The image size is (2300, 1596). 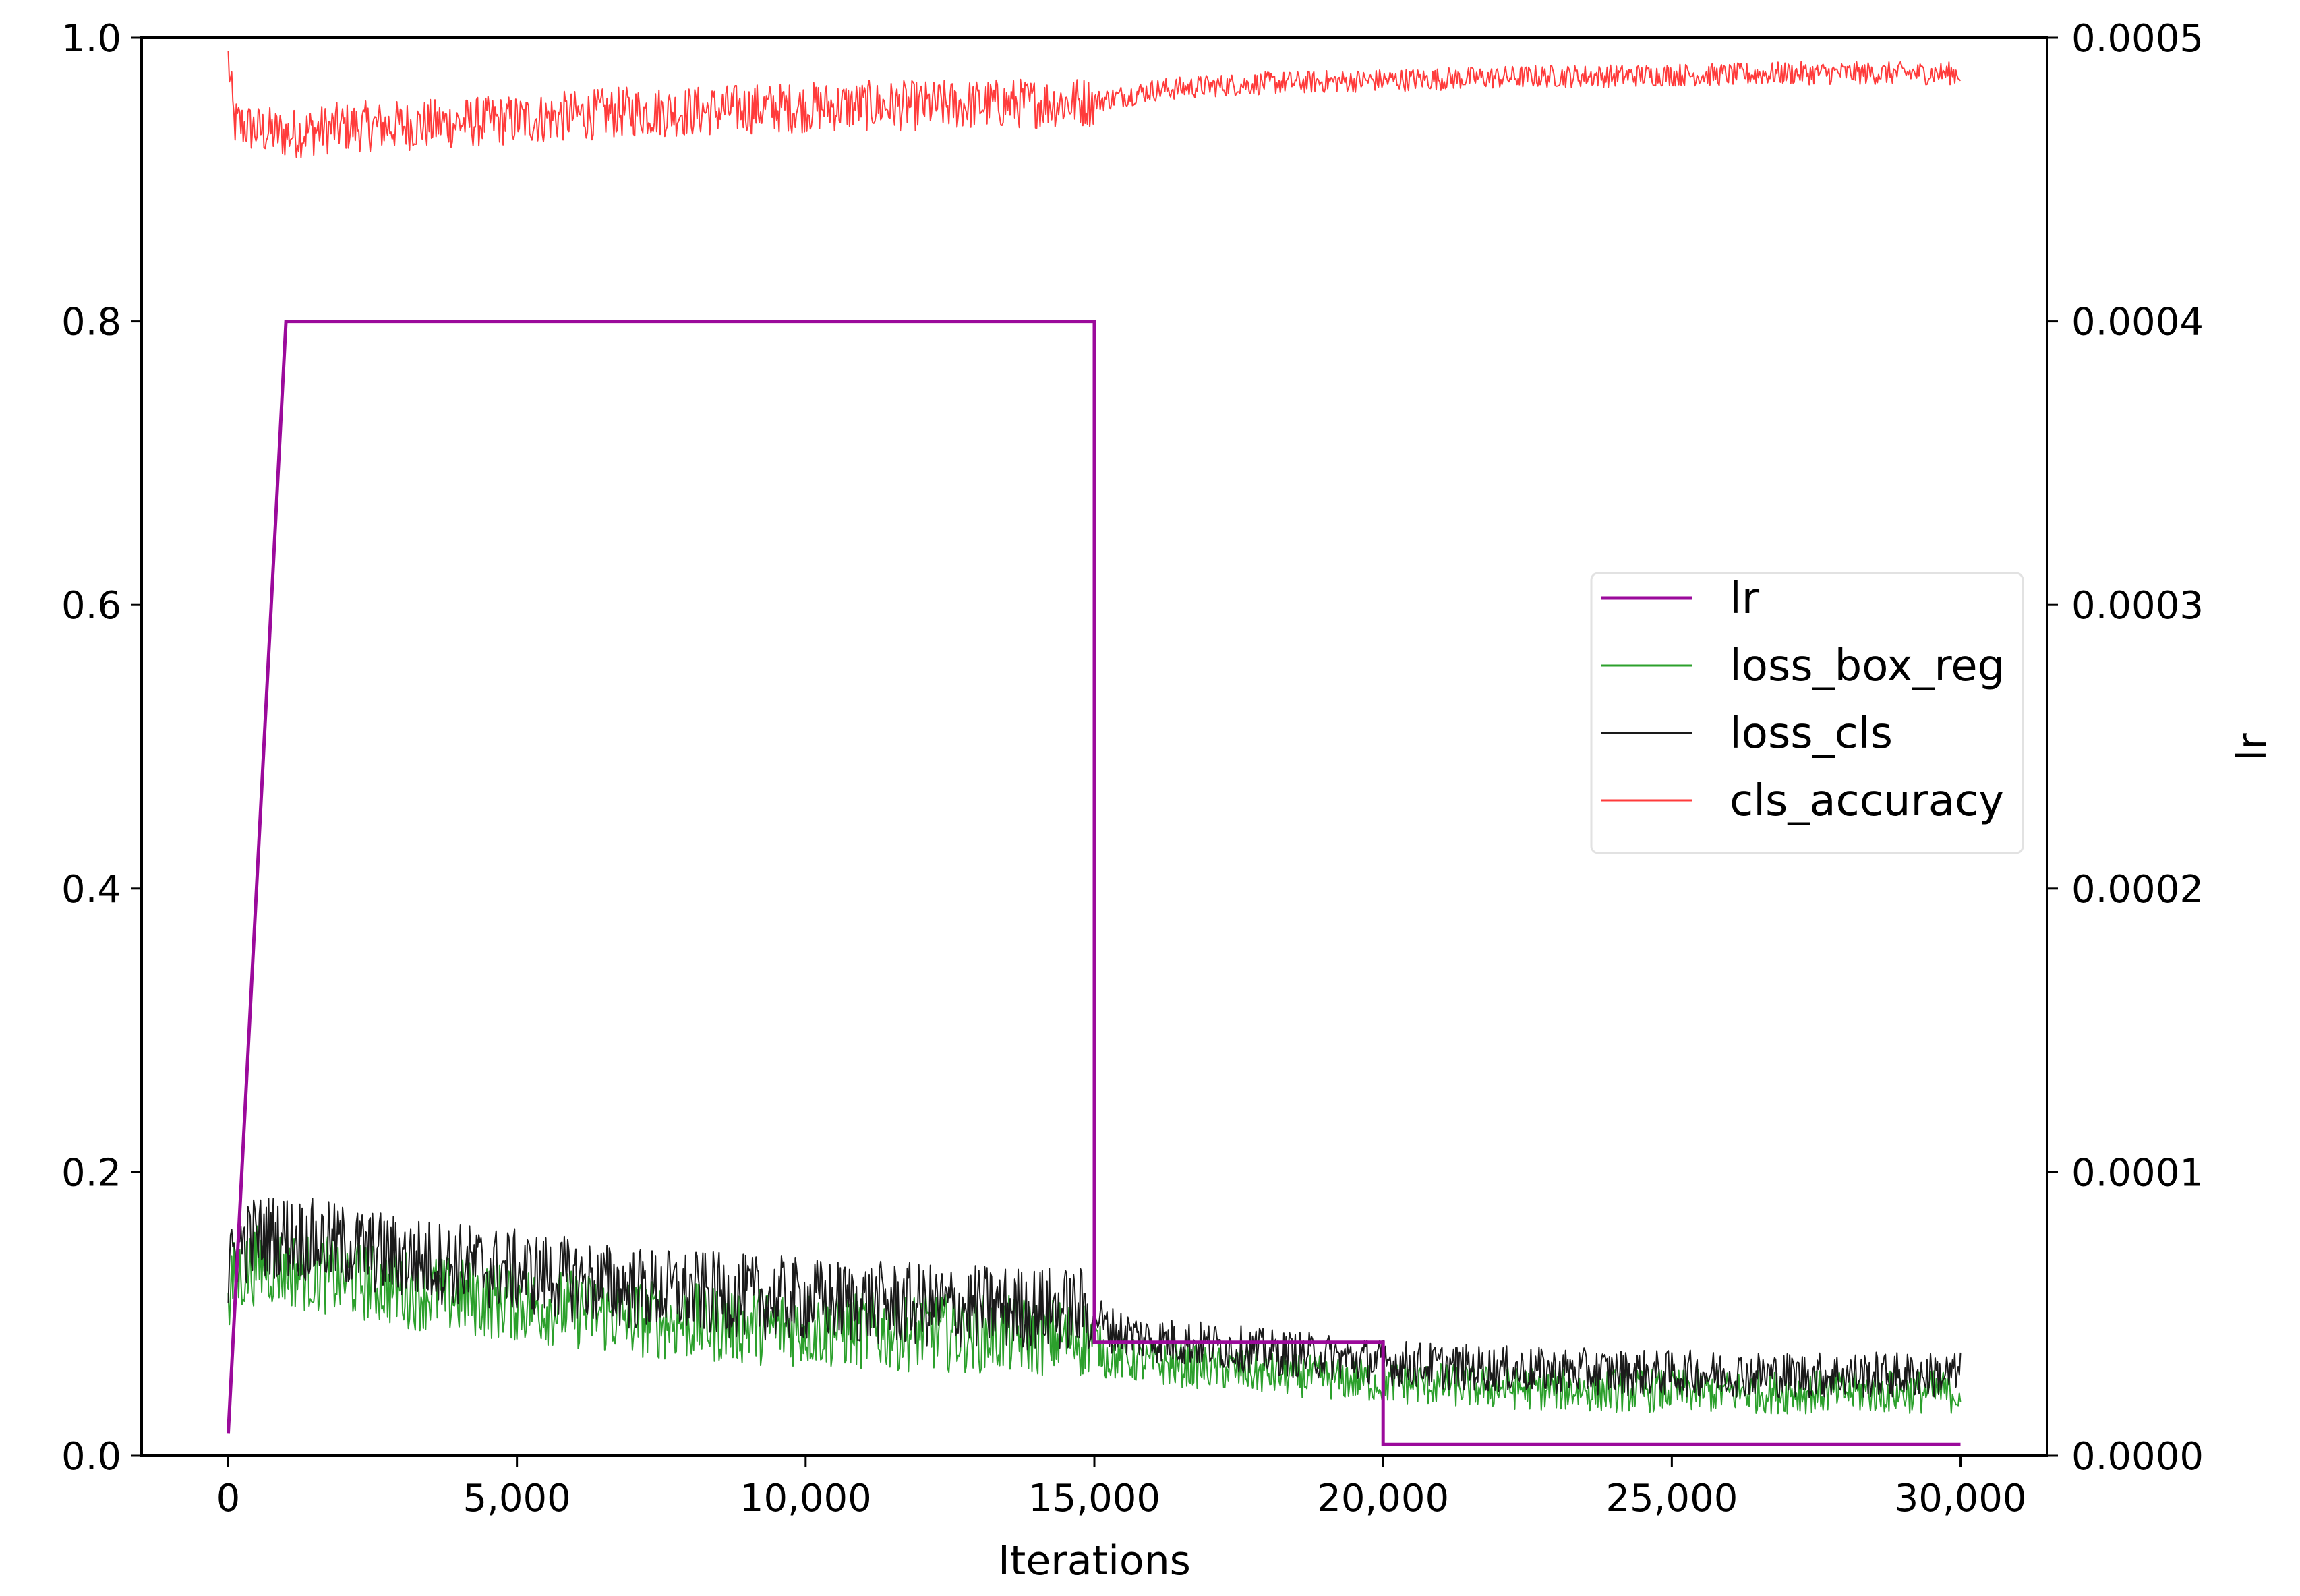 What do you see at coordinates (1094, 1499) in the screenshot?
I see `x-tick-label: 15,000` at bounding box center [1094, 1499].